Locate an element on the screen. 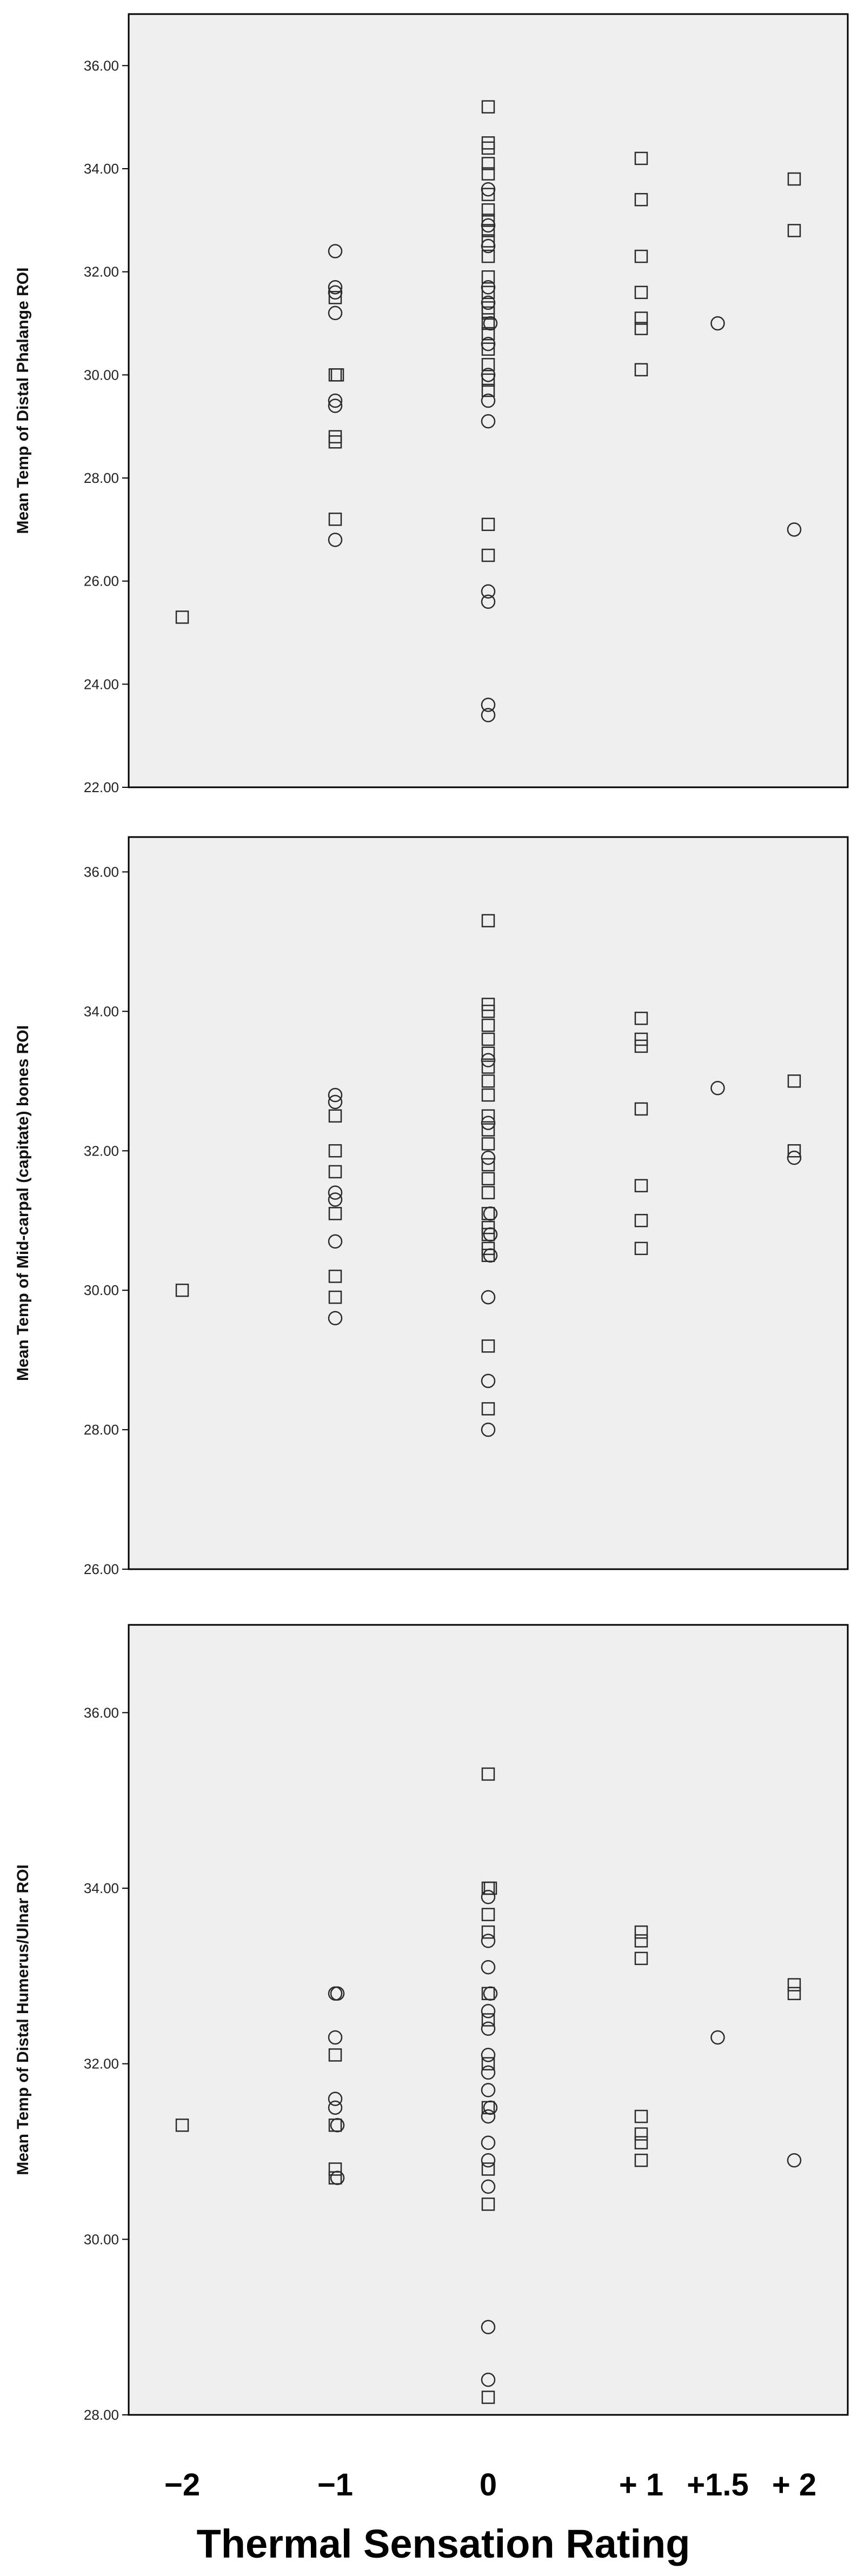 The height and width of the screenshot is (2576, 851). y-tick-label: 34.00 is located at coordinates (101, 1011).